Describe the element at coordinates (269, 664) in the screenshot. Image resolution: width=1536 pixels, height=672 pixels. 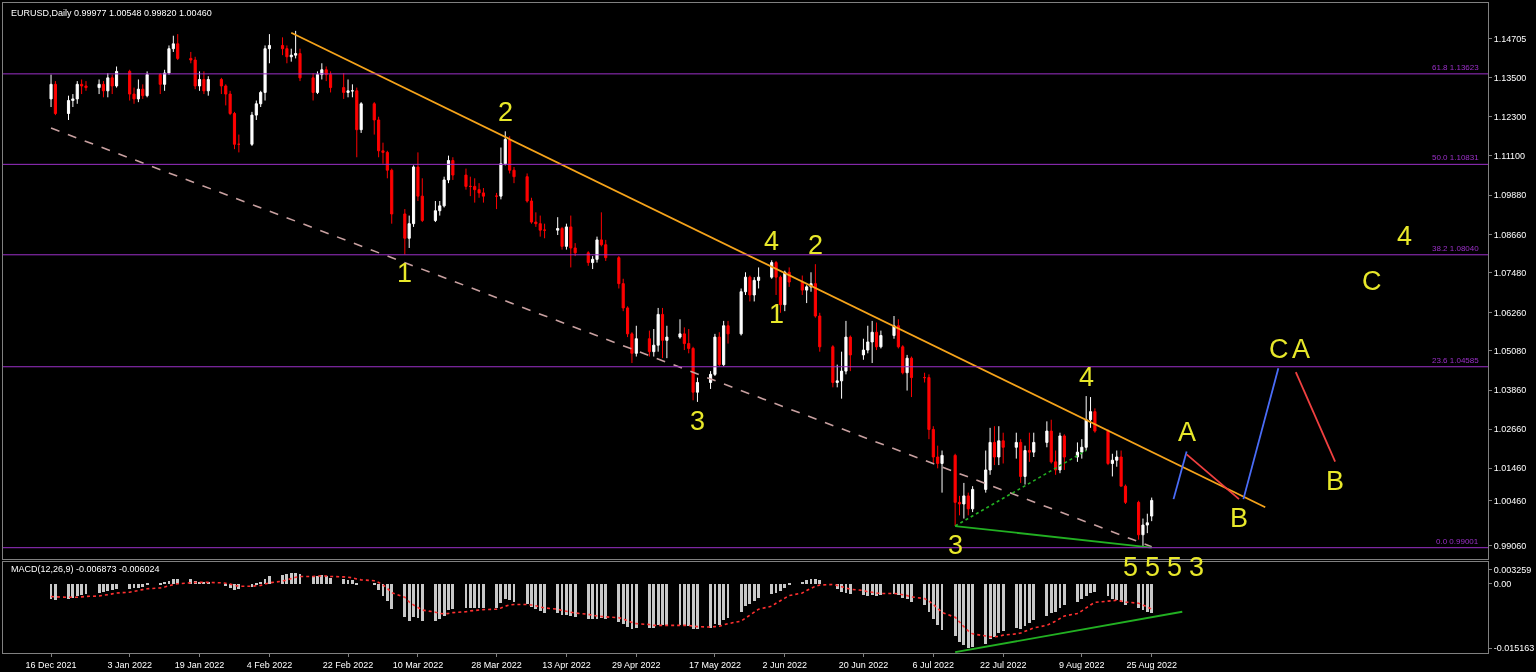
I see `x-tick-label: 4 Feb 2022` at that location.